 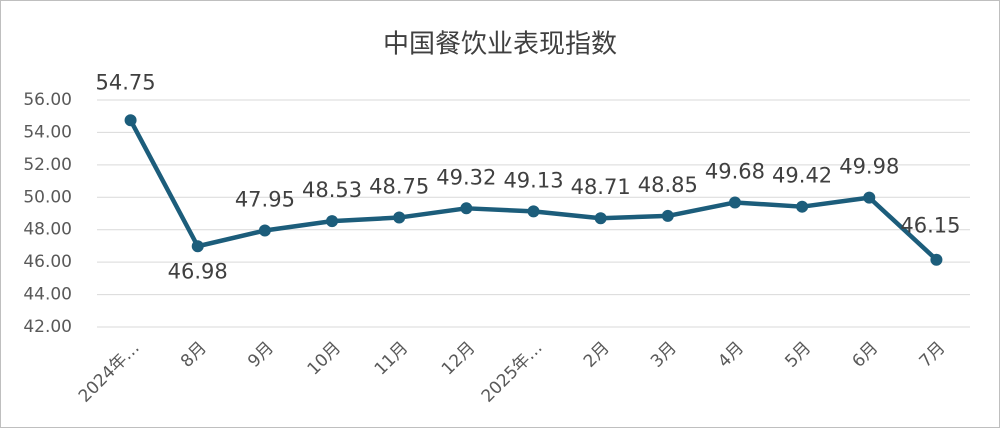 I want to click on y-tick-label: 56.00, so click(x=47, y=100).